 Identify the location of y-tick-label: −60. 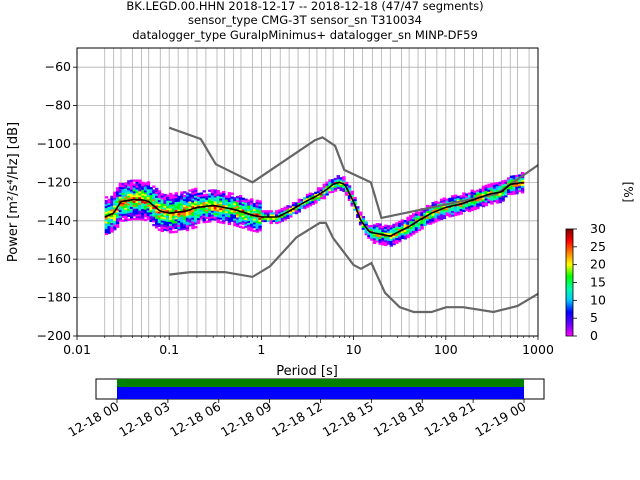
(58, 66).